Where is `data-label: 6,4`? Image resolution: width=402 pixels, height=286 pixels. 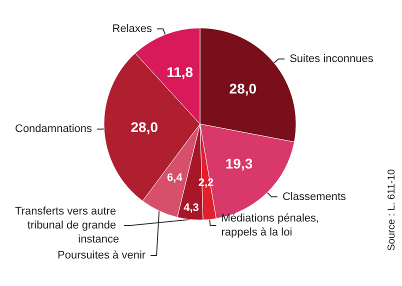
data-label: 6,4 is located at coordinates (175, 178).